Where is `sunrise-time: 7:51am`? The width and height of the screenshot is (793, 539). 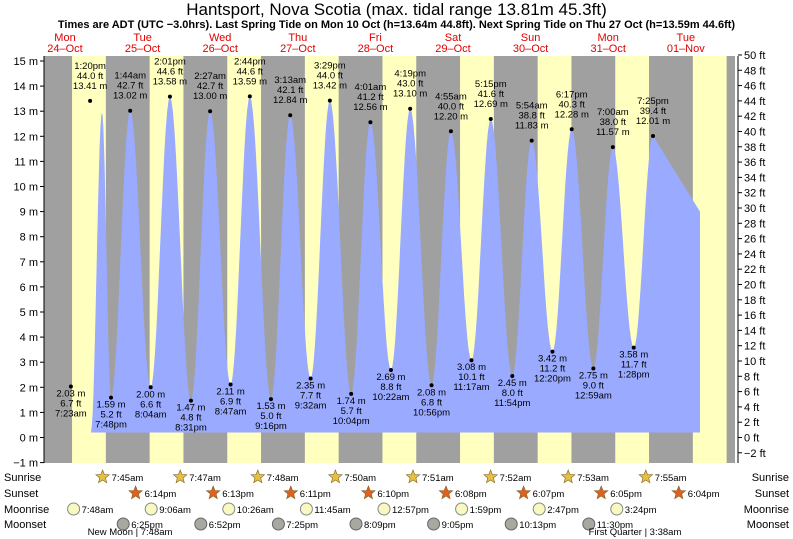
sunrise-time: 7:51am is located at coordinates (438, 478).